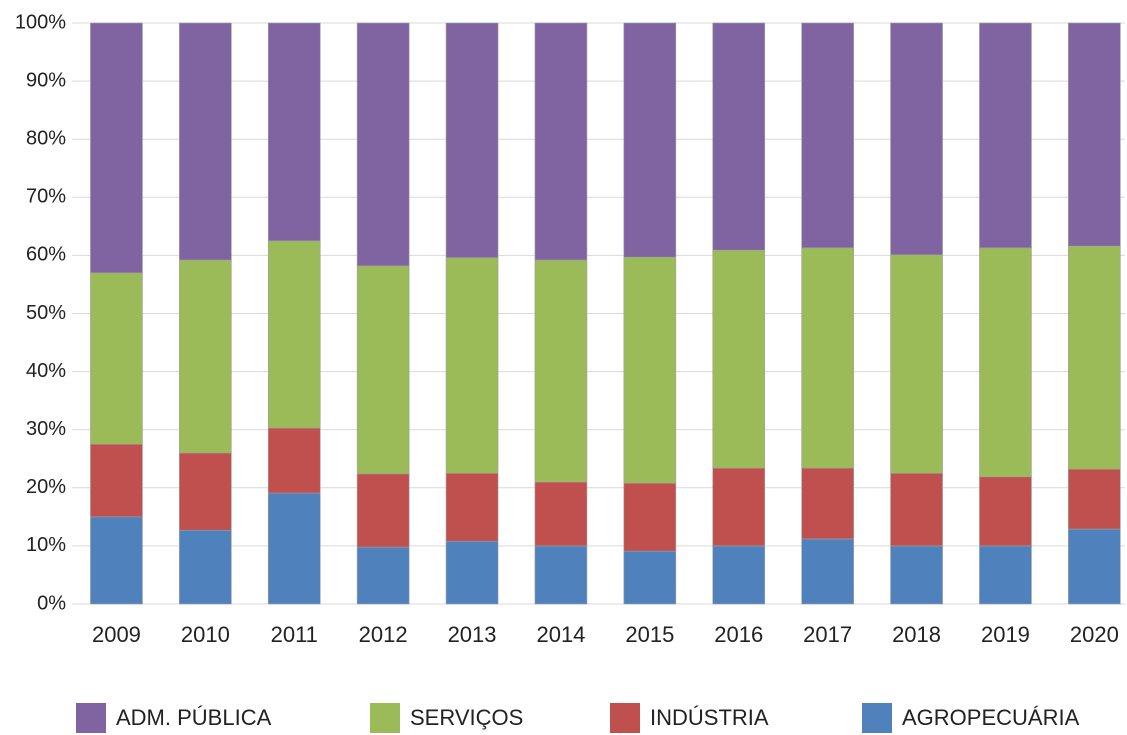  I want to click on y-tick-label: 40%, so click(46, 371).